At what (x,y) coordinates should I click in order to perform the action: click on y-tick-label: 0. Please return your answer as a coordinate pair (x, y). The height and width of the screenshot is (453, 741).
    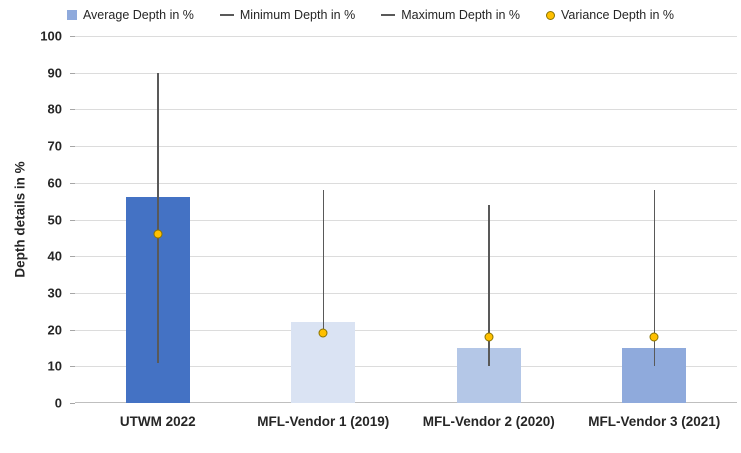
    Looking at the image, I should click on (58, 403).